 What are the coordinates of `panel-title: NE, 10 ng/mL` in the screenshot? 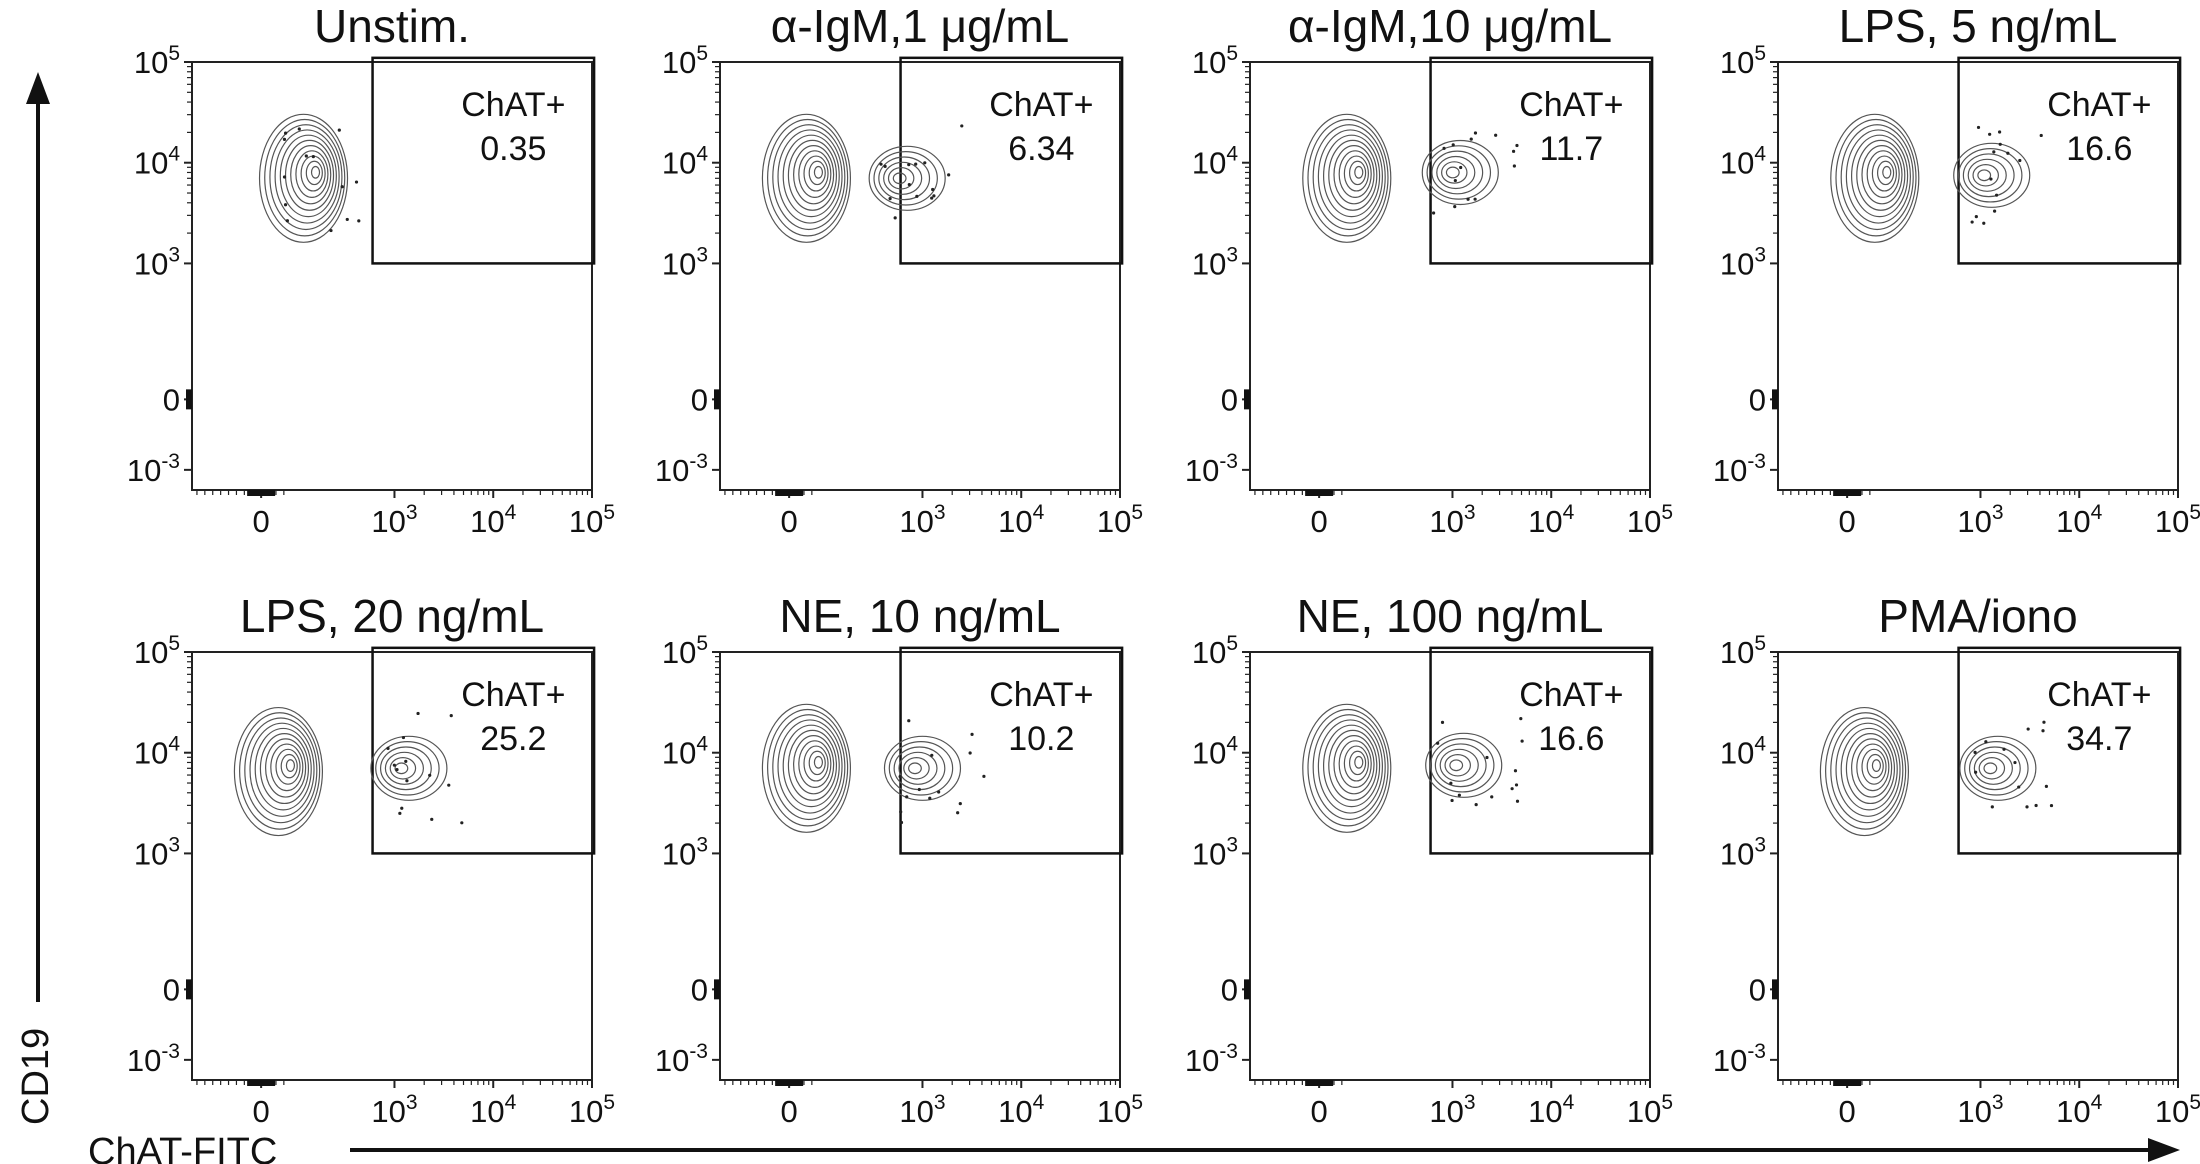 It's located at (919, 616).